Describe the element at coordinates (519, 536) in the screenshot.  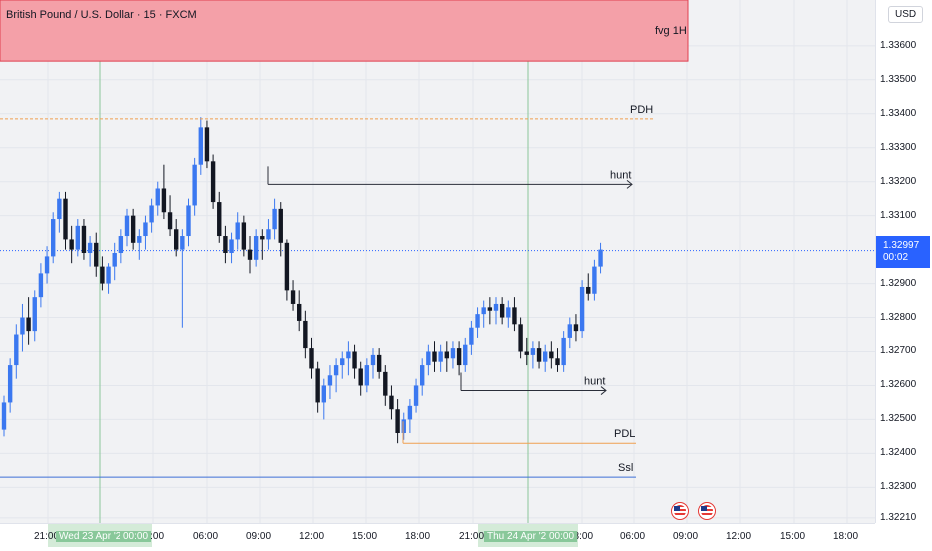
I see `date-tag-thu: Thu 24 Apr '25` at that location.